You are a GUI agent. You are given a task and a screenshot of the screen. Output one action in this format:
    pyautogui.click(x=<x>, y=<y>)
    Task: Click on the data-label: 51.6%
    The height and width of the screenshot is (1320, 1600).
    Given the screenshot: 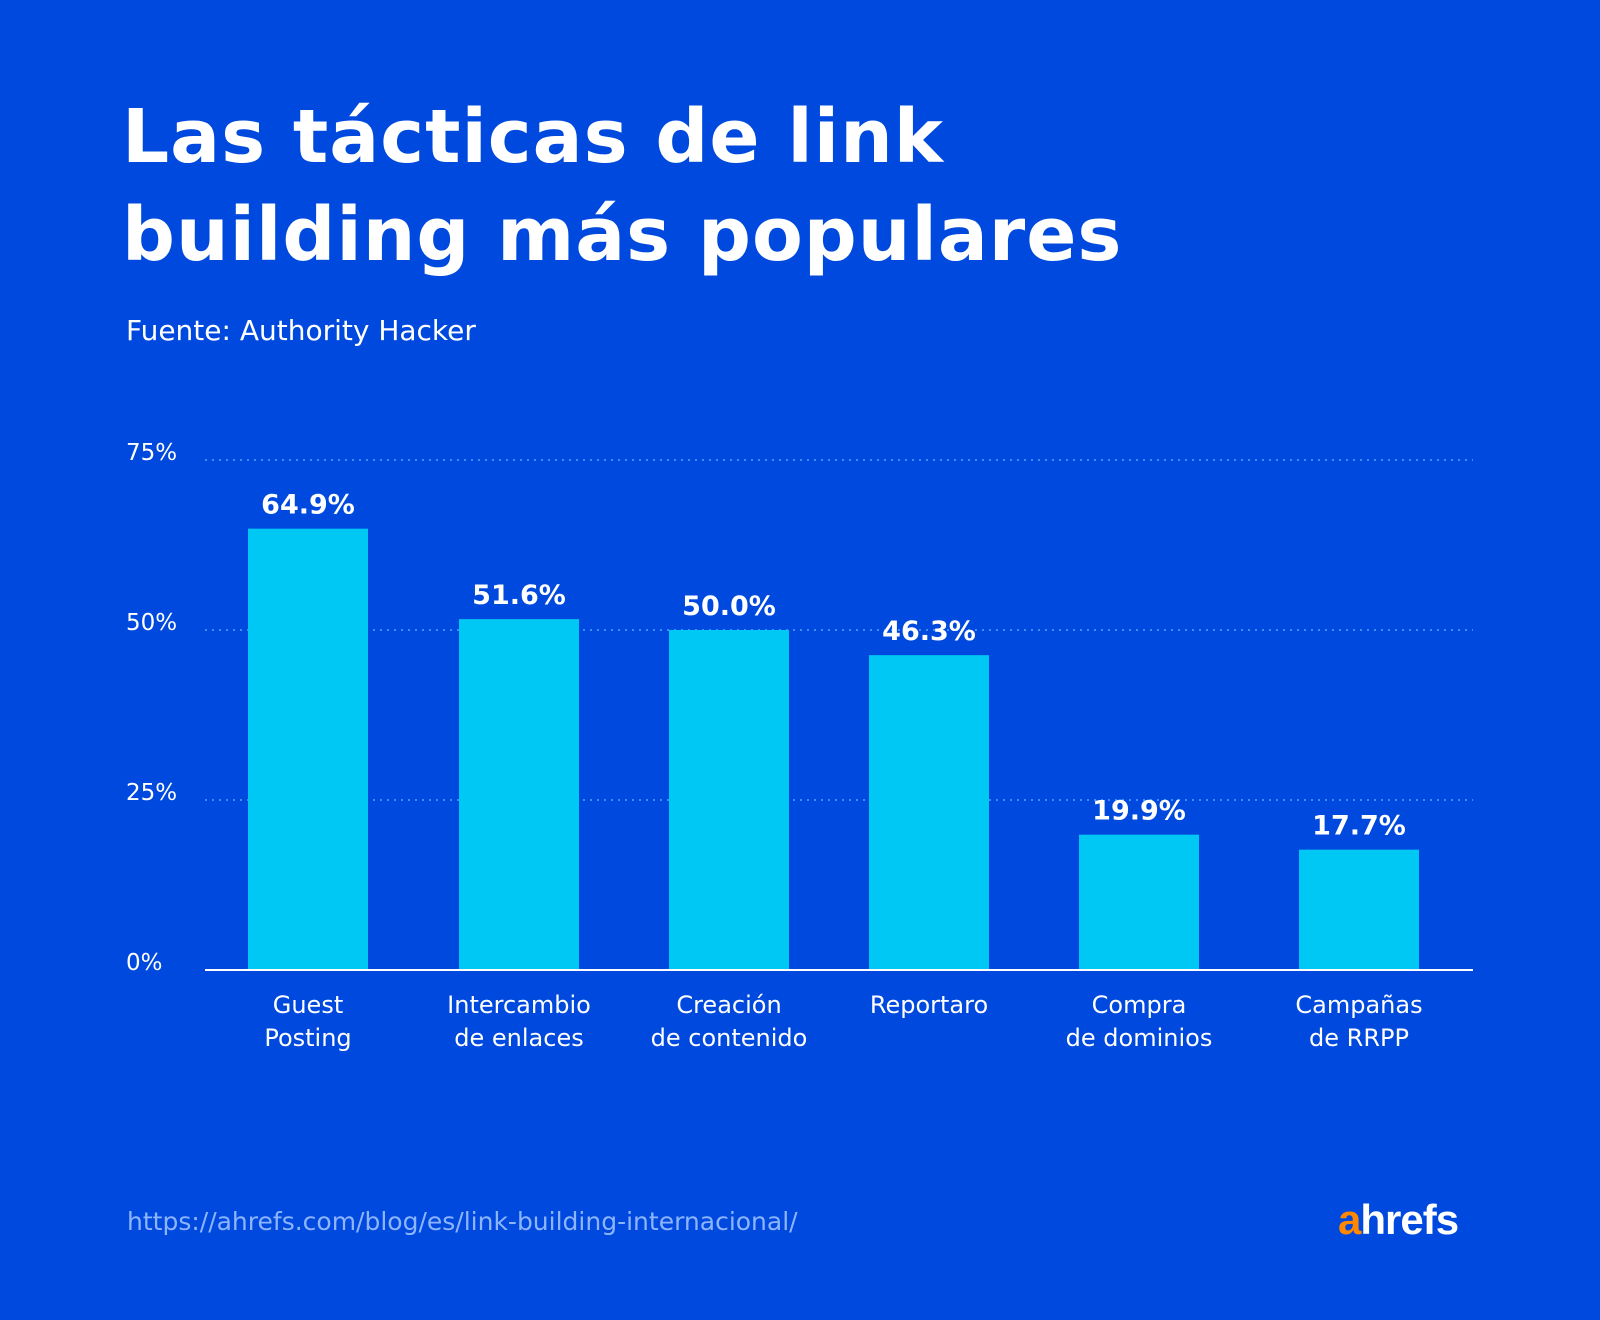 What is the action you would take?
    pyautogui.click(x=519, y=595)
    